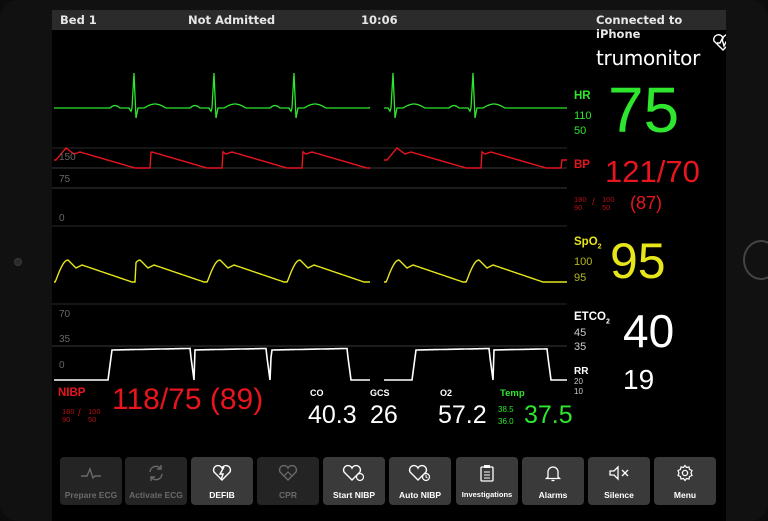 Image resolution: width=768 pixels, height=521 pixels. I want to click on nibp-dia-limits: 100 50, so click(94, 416).